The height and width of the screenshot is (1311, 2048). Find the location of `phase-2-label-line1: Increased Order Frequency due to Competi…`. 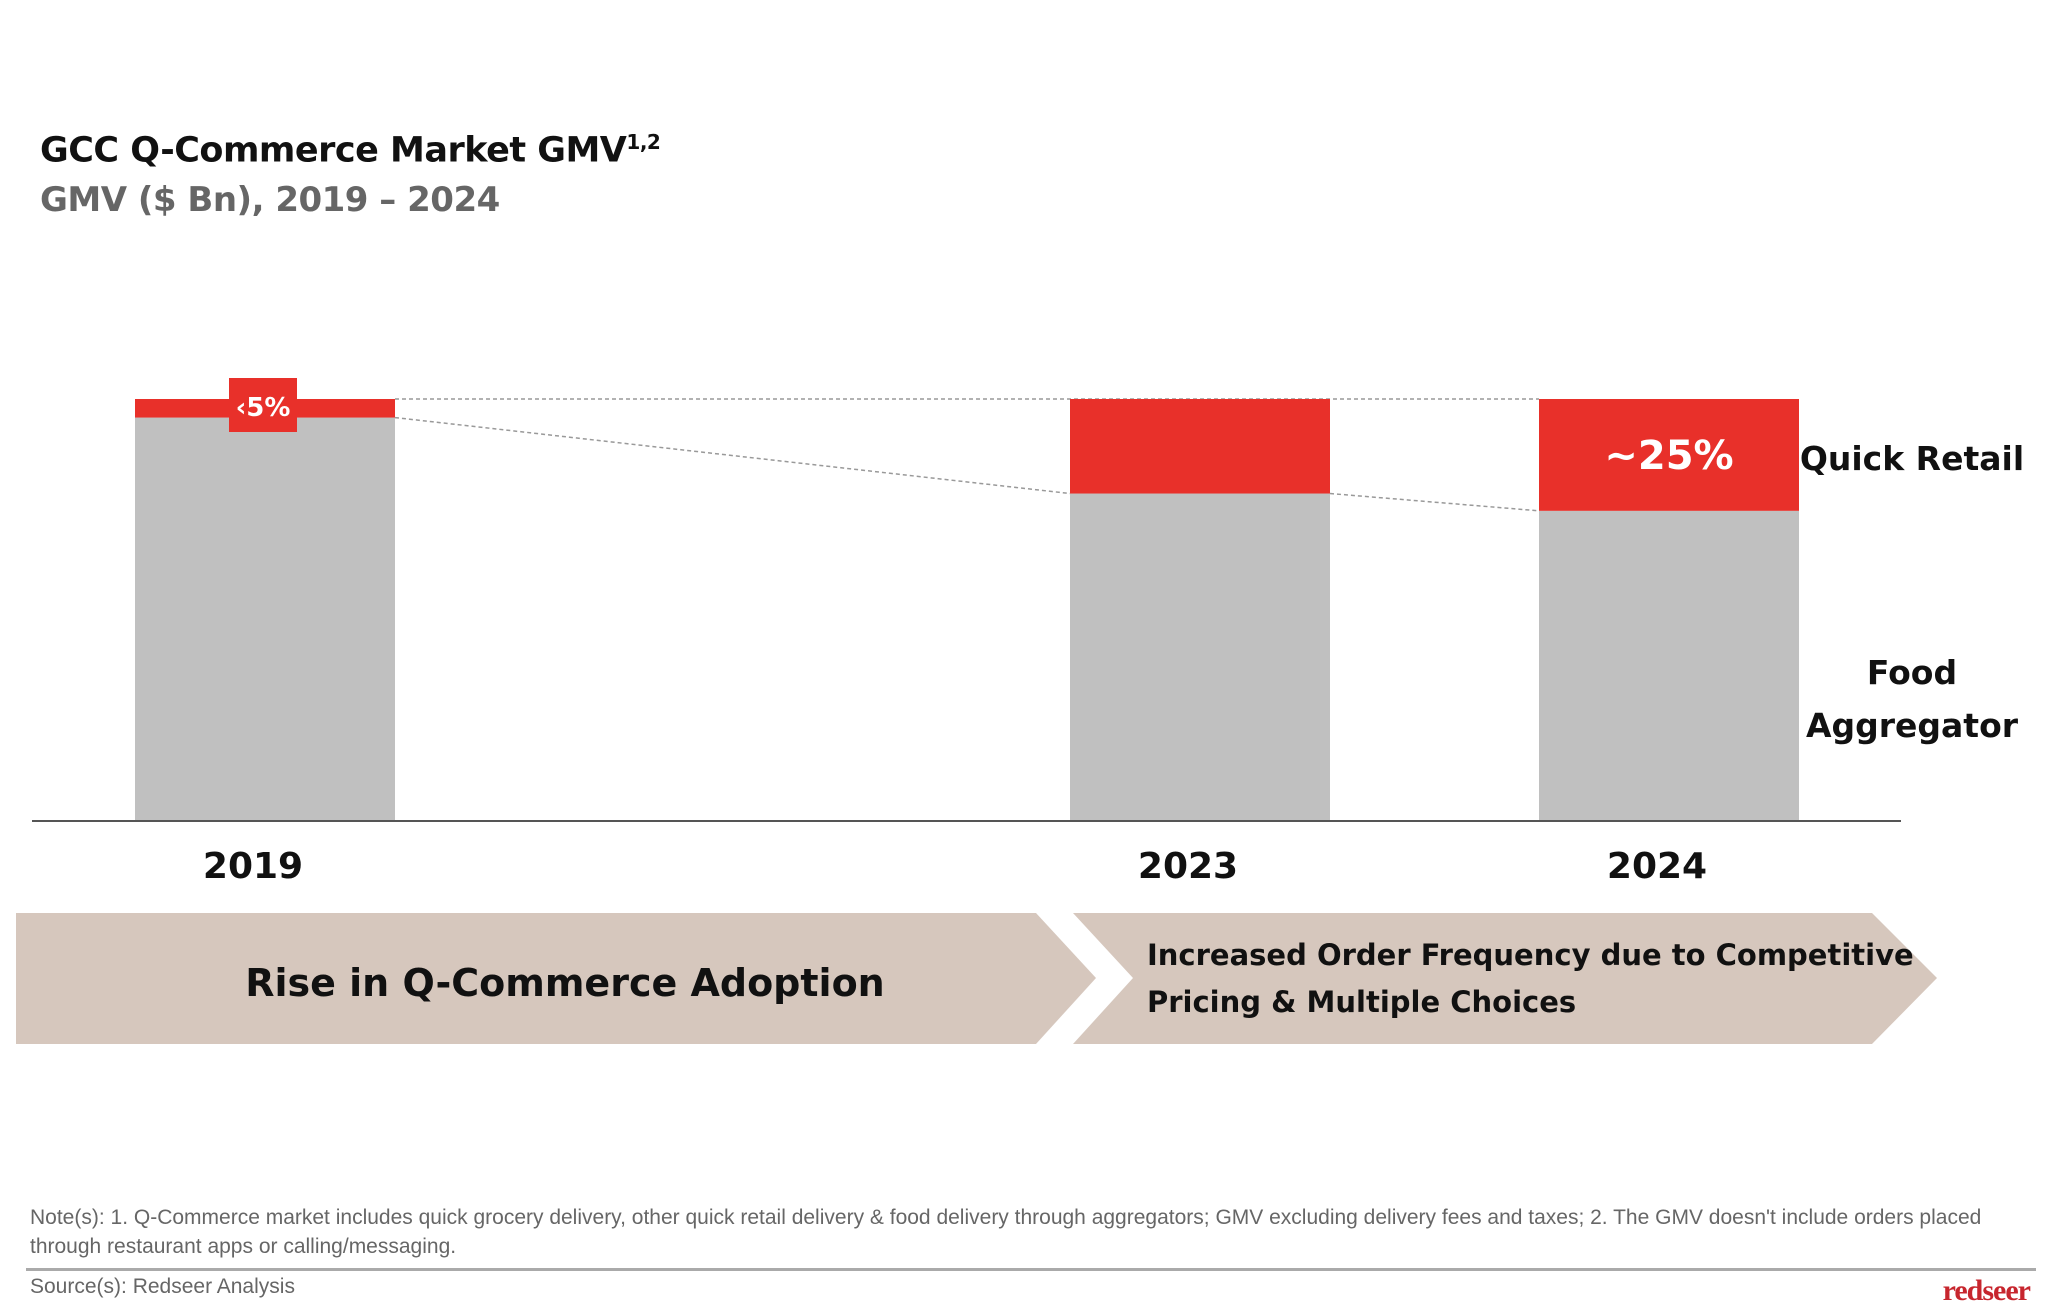

phase-2-label-line1: Increased Order Frequency due to Competi… is located at coordinates (1530, 955).